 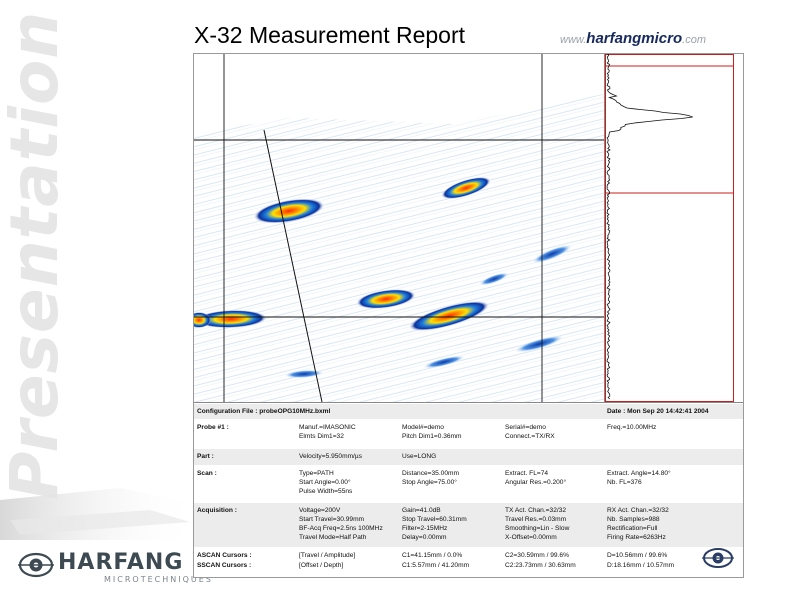 What do you see at coordinates (424, 537) in the screenshot?
I see `acq-delay: Delay=0.00mm` at bounding box center [424, 537].